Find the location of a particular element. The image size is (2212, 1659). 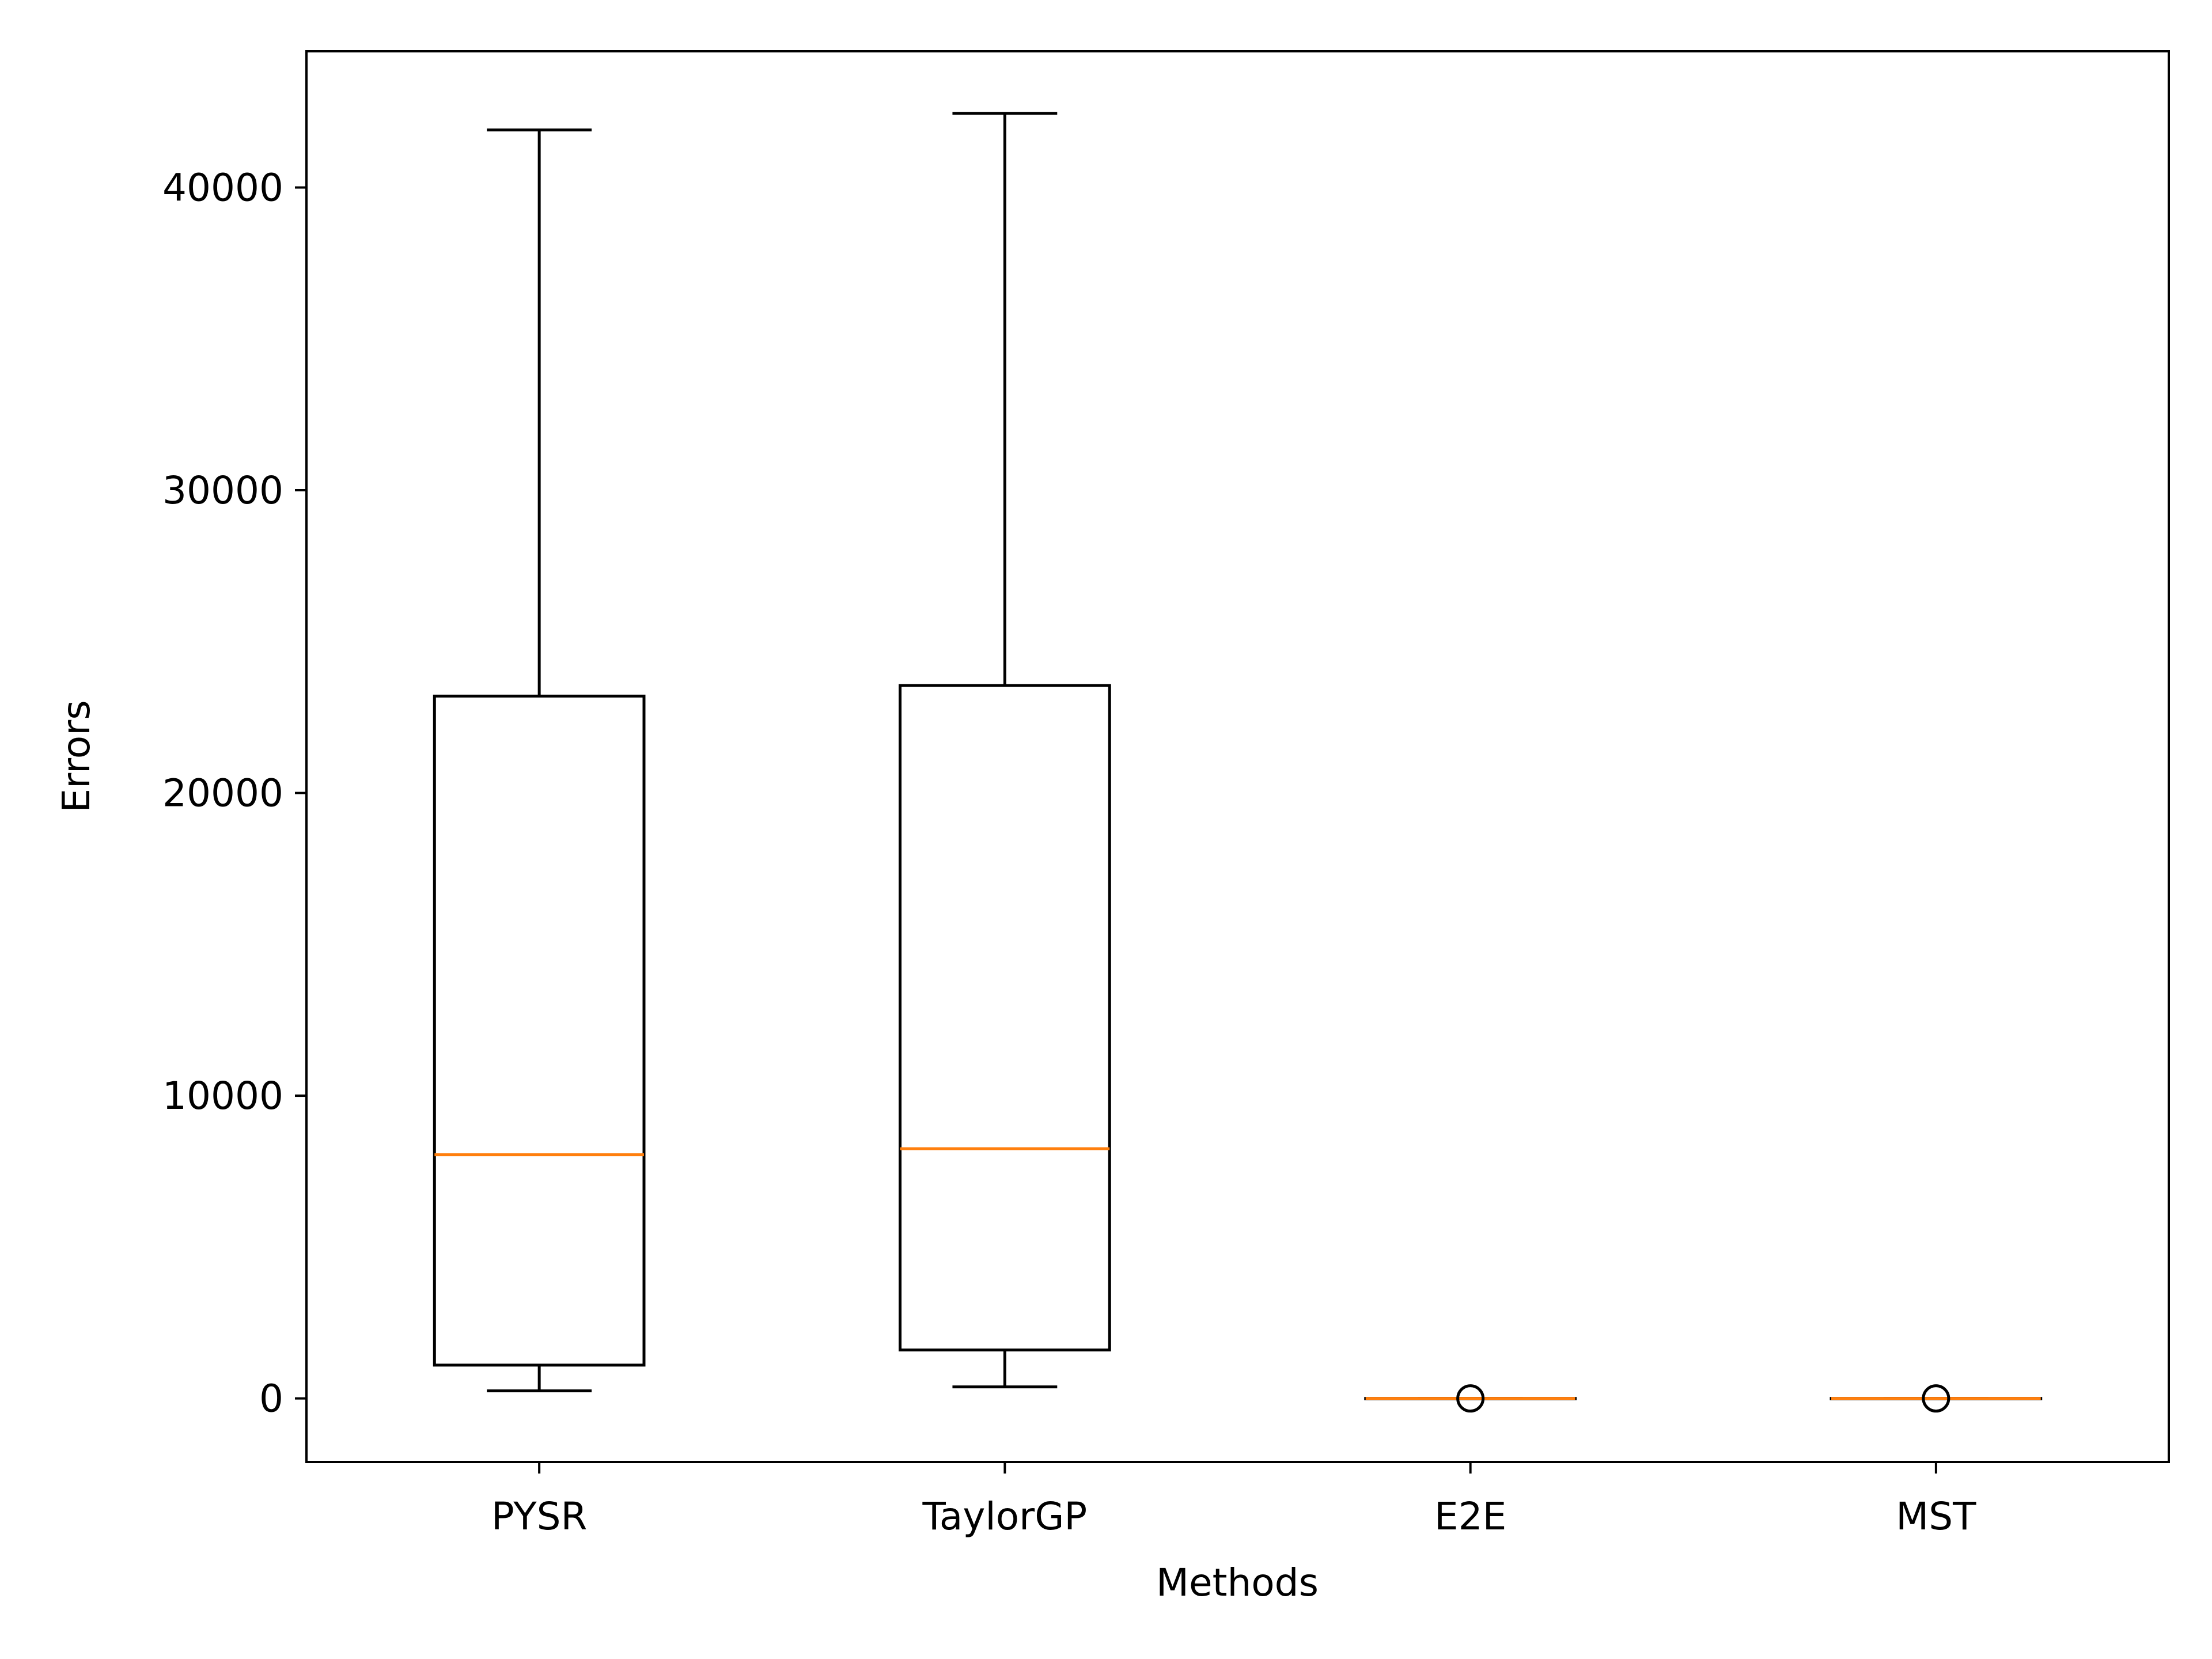

y-axis: 0 10000 20000 30000 40000 is located at coordinates (234, 793).